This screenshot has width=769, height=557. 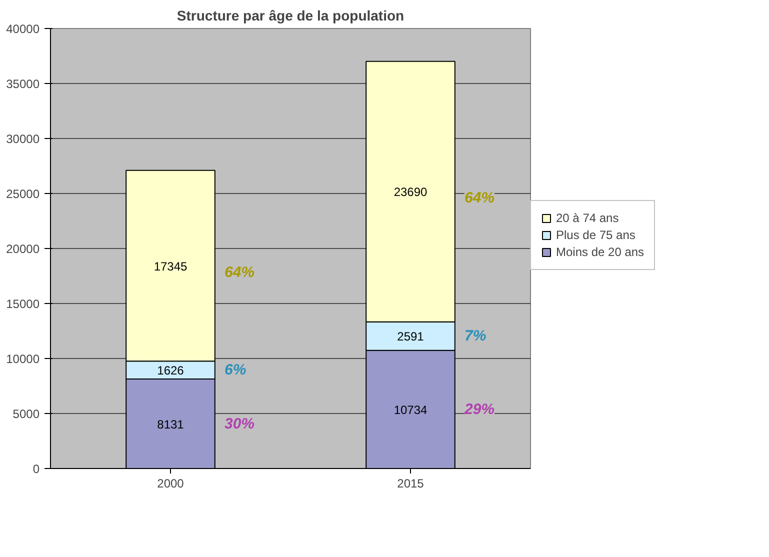 I want to click on data-label: 2591, so click(x=410, y=337).